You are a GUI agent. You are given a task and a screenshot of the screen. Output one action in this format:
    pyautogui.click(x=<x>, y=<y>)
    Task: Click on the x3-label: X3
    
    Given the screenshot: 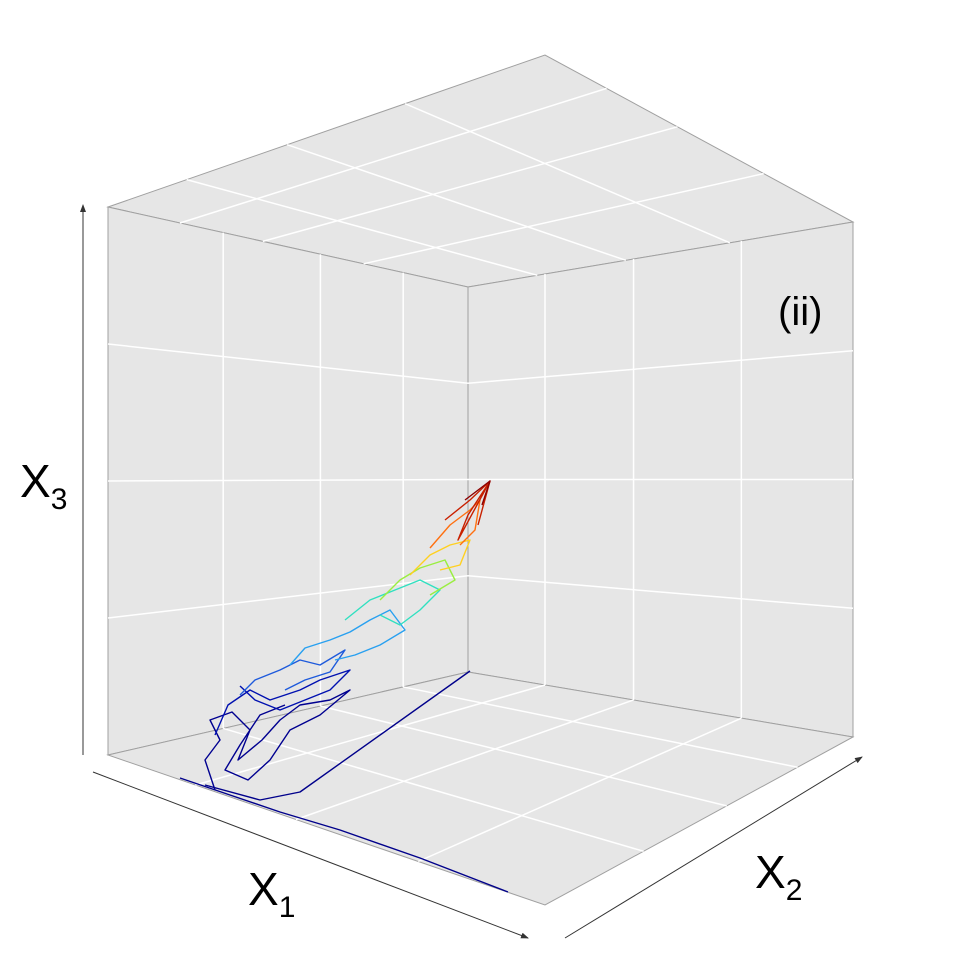 What is the action you would take?
    pyautogui.click(x=43, y=485)
    